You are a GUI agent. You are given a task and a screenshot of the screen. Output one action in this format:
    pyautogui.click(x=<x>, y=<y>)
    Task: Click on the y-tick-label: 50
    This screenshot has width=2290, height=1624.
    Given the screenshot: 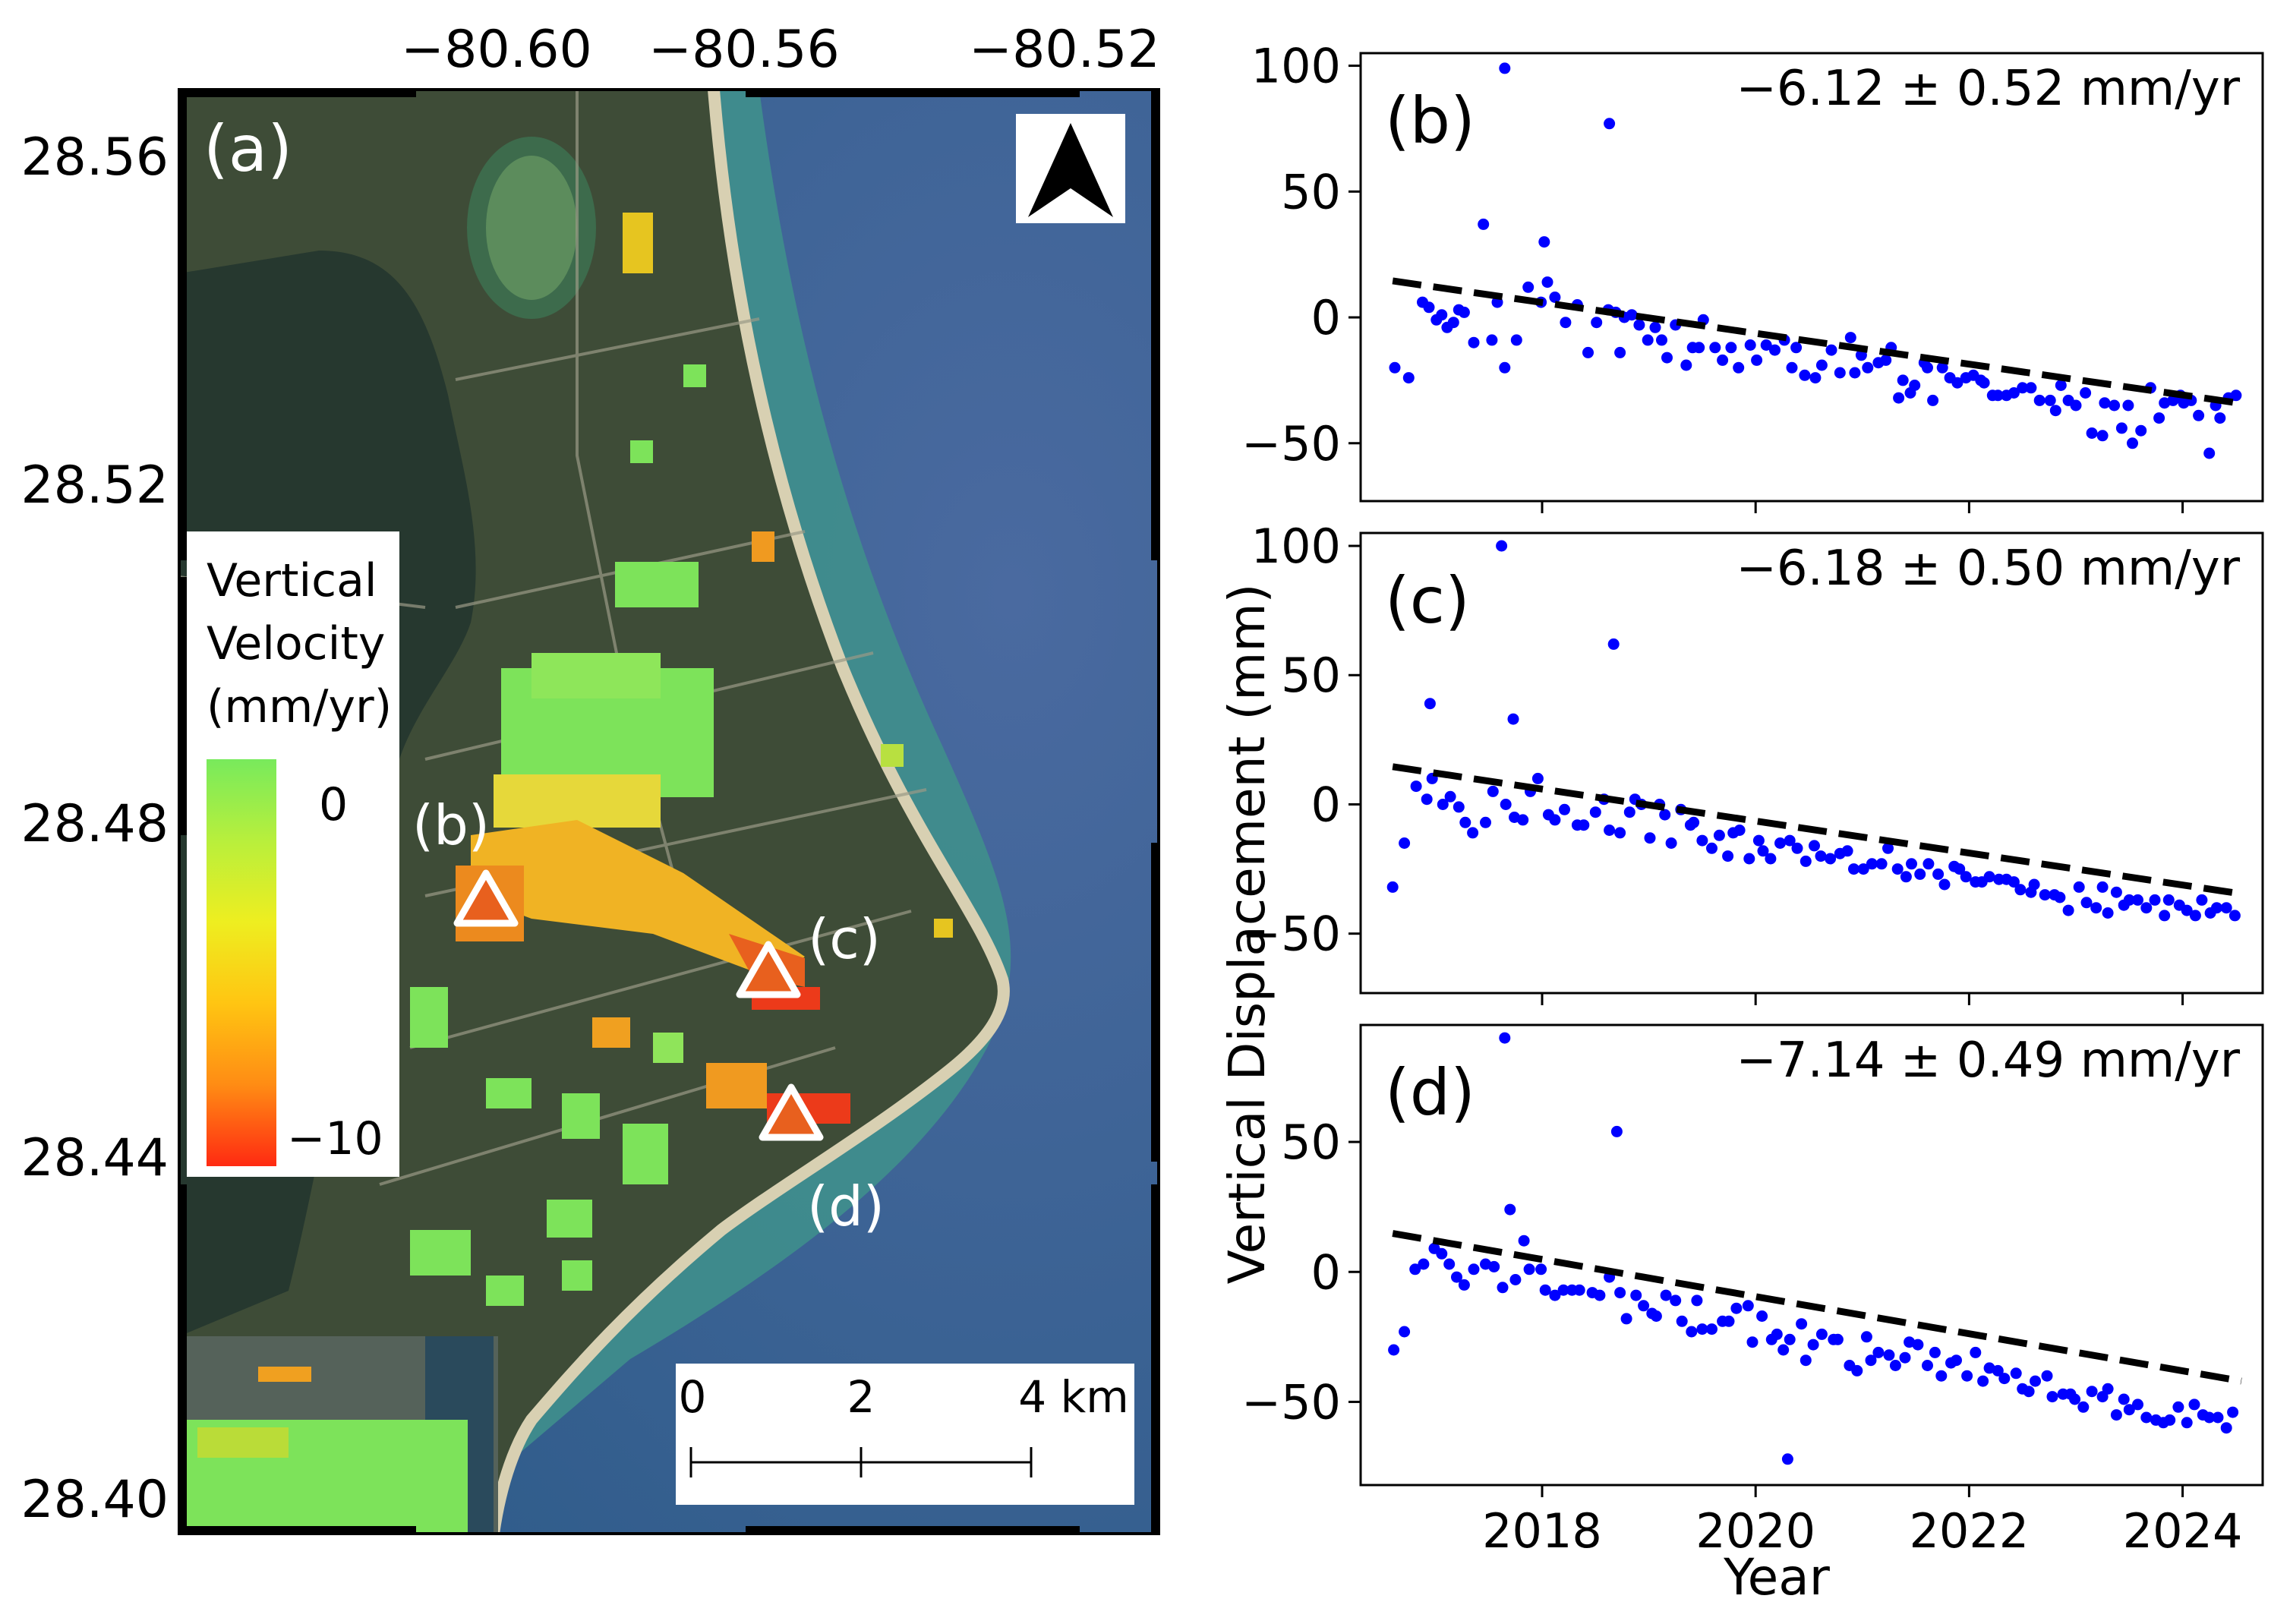 What is the action you would take?
    pyautogui.click(x=1311, y=676)
    